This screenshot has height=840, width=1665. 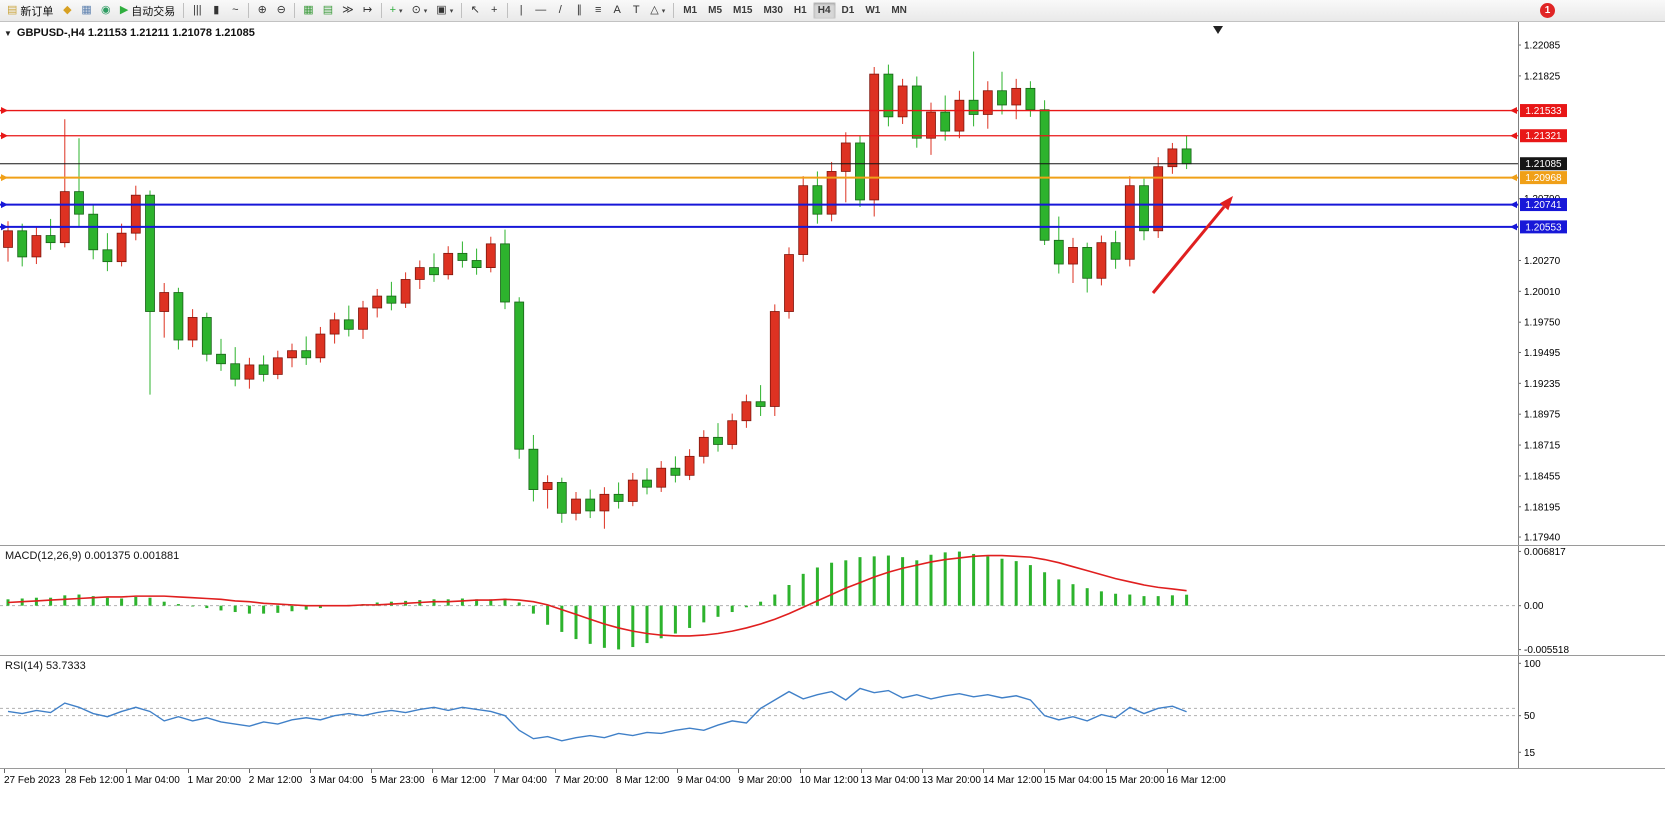 What do you see at coordinates (520, 780) in the screenshot?
I see `time-label: 7 Mar 04:00` at bounding box center [520, 780].